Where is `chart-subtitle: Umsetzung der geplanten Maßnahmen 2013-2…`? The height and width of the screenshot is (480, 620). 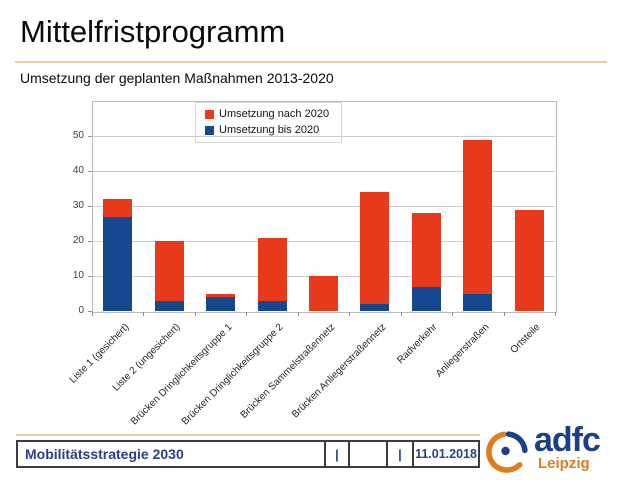 chart-subtitle: Umsetzung der geplanten Maßnahmen 2013-2… is located at coordinates (177, 78).